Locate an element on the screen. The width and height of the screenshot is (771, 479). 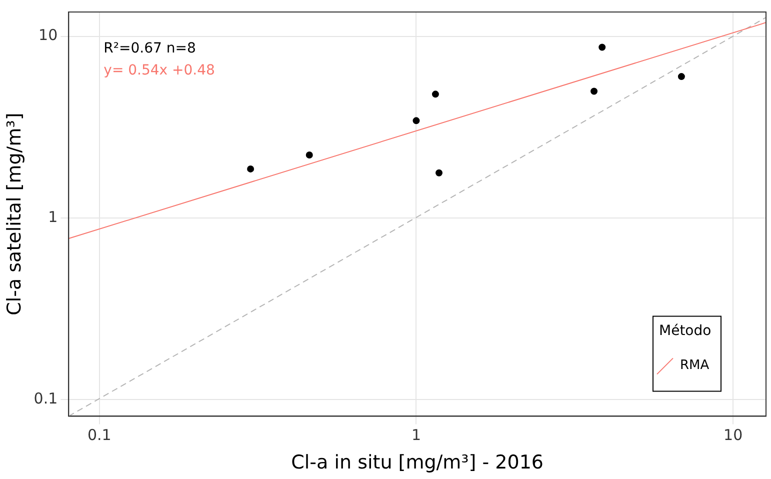
x-tick-label: 1 is located at coordinates (416, 435).